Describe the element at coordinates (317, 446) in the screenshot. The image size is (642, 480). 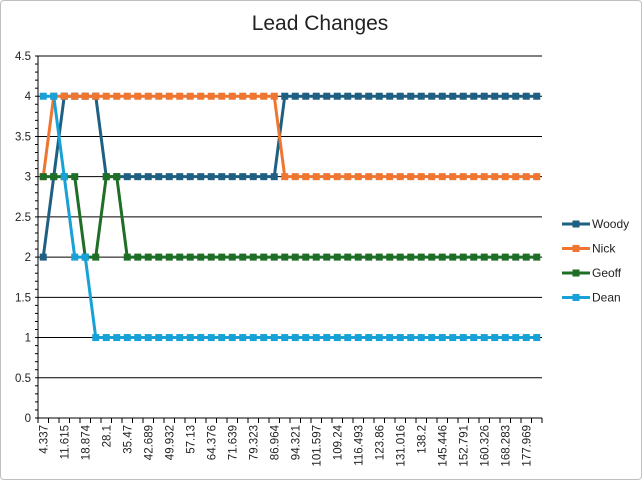
I see `x-tick-label: 101.597` at that location.